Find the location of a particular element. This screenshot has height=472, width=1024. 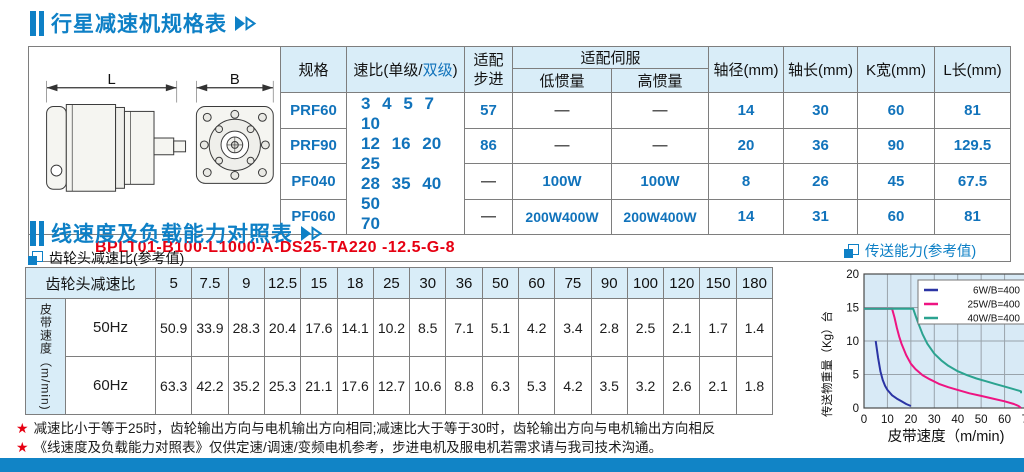

chart-title: 传送能力(参考值) is located at coordinates (934, 250).